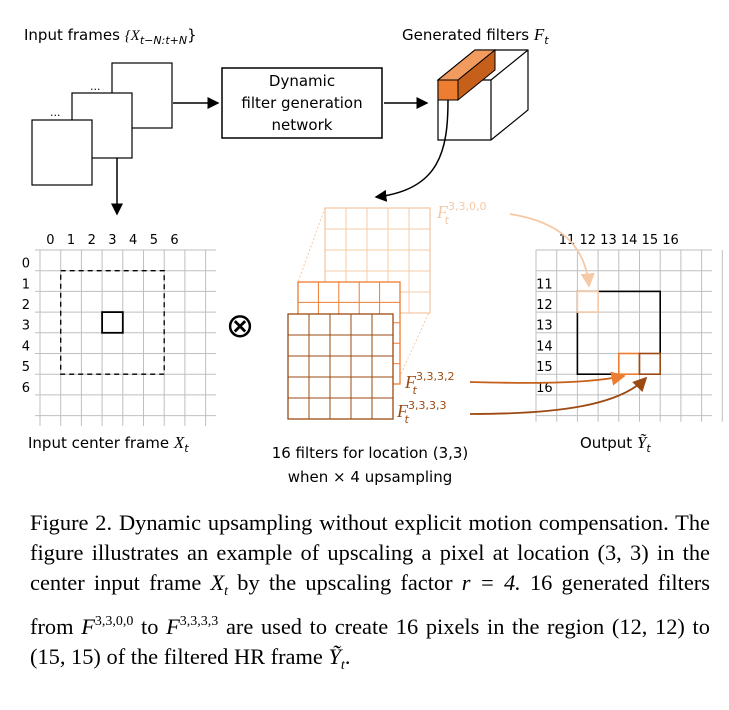  I want to click on input-center-pixel, so click(112, 322).